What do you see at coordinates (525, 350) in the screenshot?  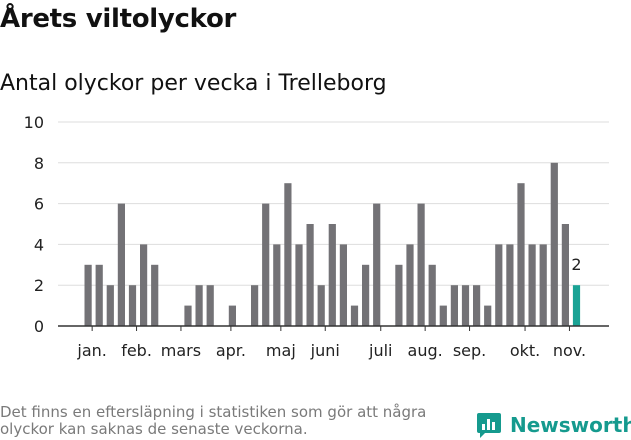 I see `x-tick-label: okt.` at bounding box center [525, 350].